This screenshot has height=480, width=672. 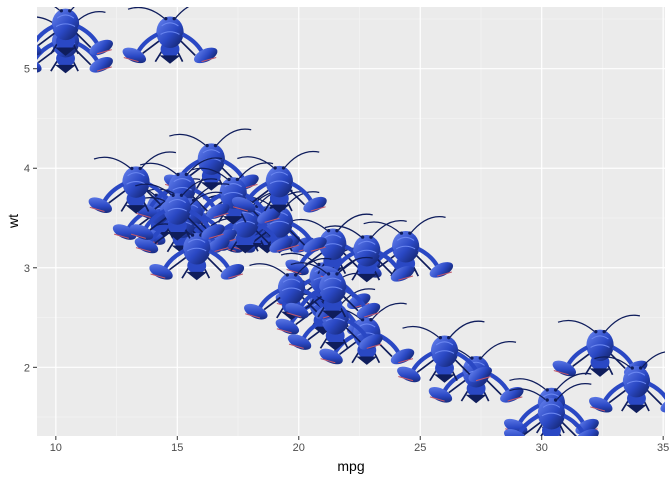 I want to click on x-tick-label: 15, so click(x=177, y=448).